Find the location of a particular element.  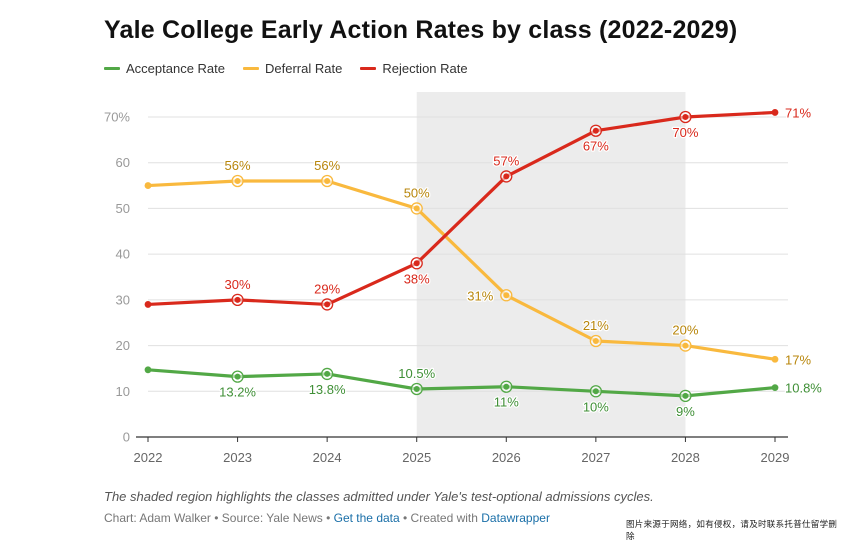

y-tick-label: 30 is located at coordinates (123, 299).